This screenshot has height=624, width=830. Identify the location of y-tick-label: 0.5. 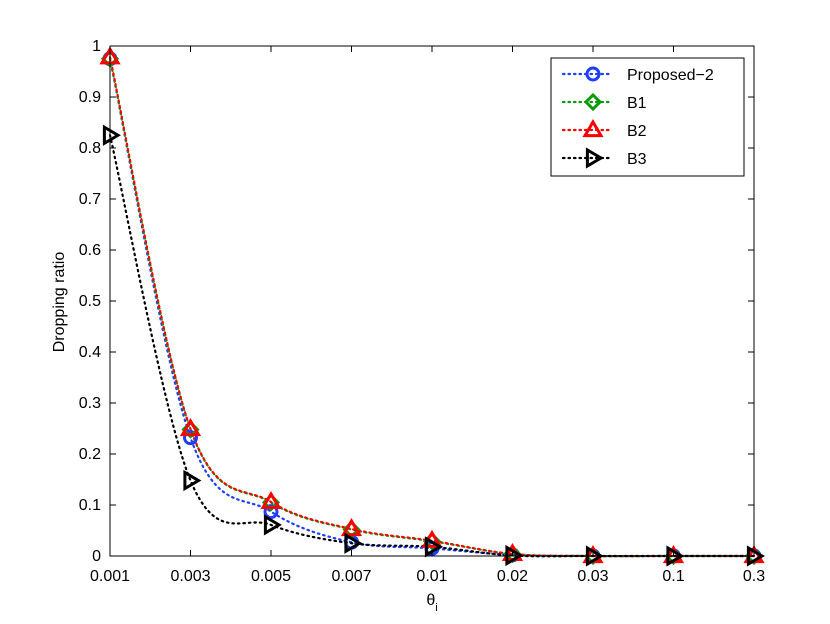
(90, 301).